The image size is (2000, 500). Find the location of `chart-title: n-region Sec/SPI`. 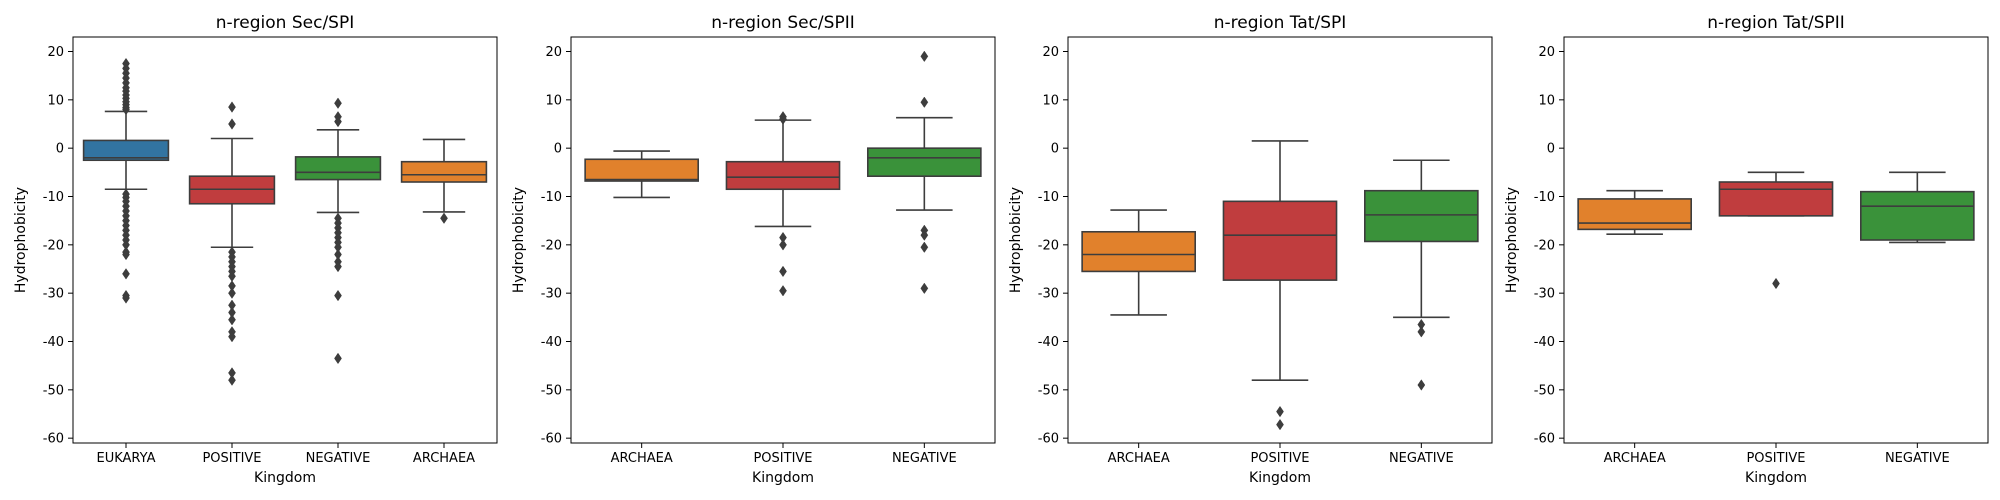

chart-title: n-region Sec/SPI is located at coordinates (285, 23).